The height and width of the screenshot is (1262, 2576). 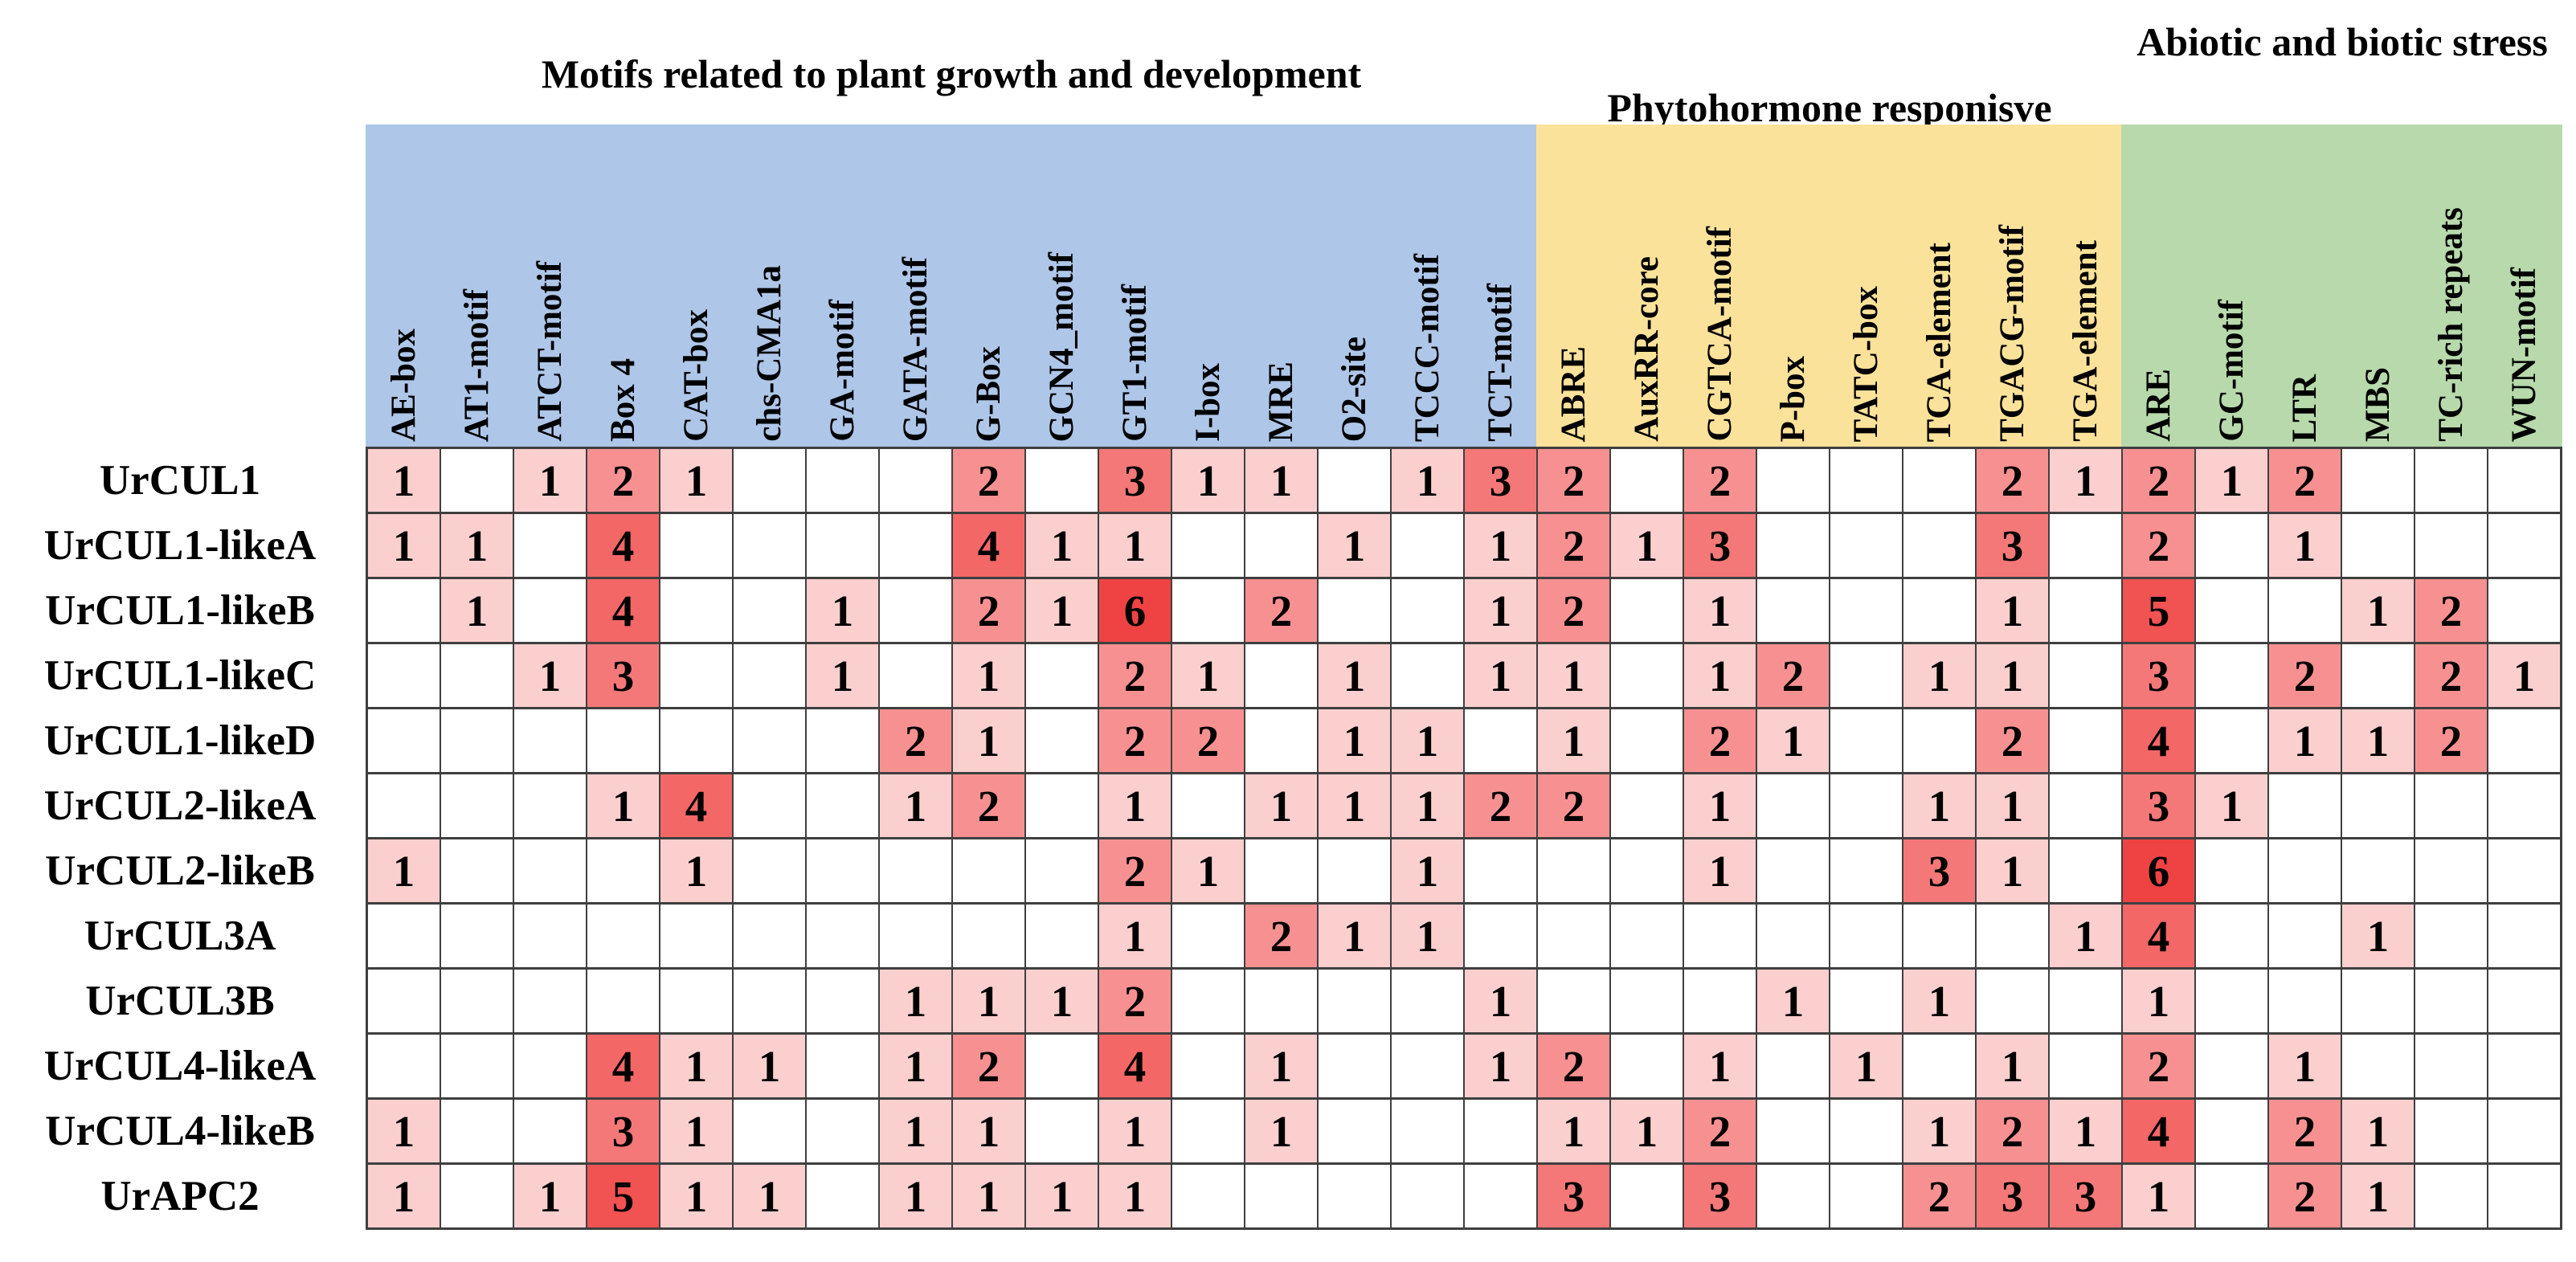 What do you see at coordinates (2158, 610) in the screenshot?
I see `heatmap-cell: 5` at bounding box center [2158, 610].